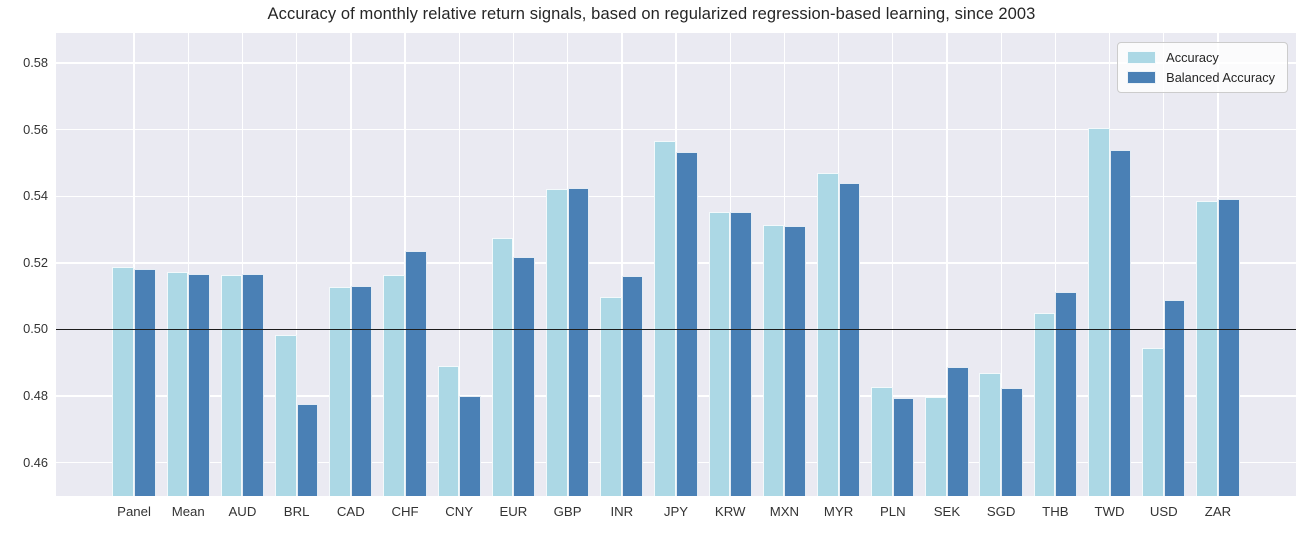  Describe the element at coordinates (1001, 511) in the screenshot. I see `x-tick-label-sgd: SGD` at that location.